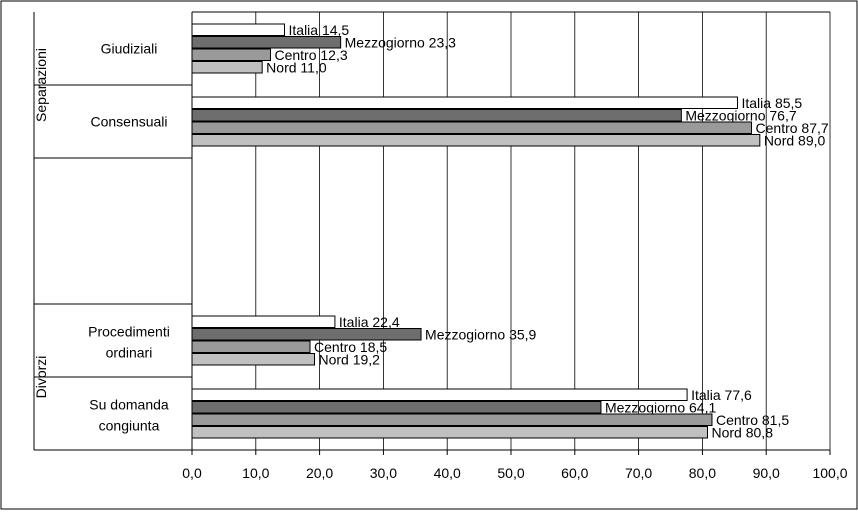 This screenshot has height=515, width=858. What do you see at coordinates (383, 473) in the screenshot?
I see `x-tick-label: 30,0` at bounding box center [383, 473].